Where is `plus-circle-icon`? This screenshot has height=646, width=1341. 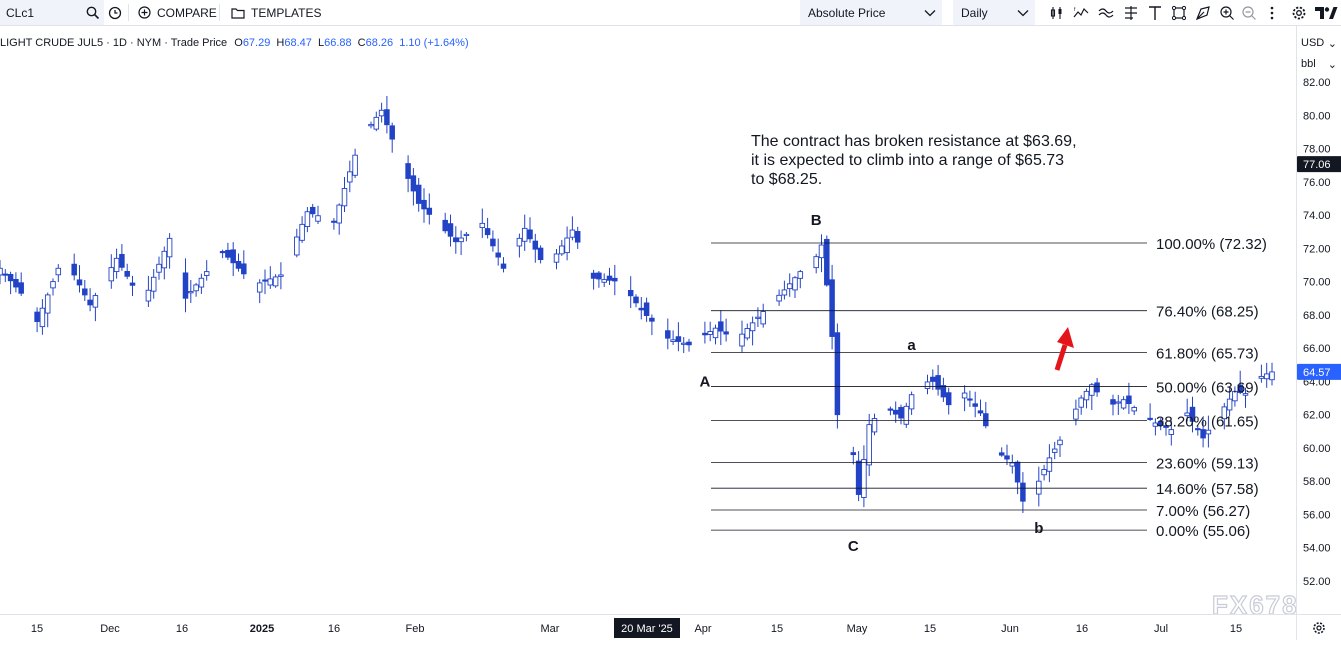
plus-circle-icon is located at coordinates (144, 12).